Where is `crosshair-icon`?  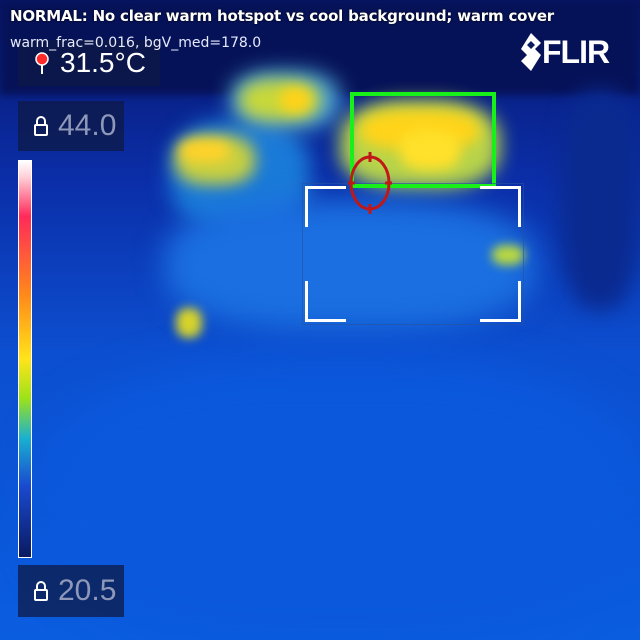 crosshair-icon is located at coordinates (370, 183).